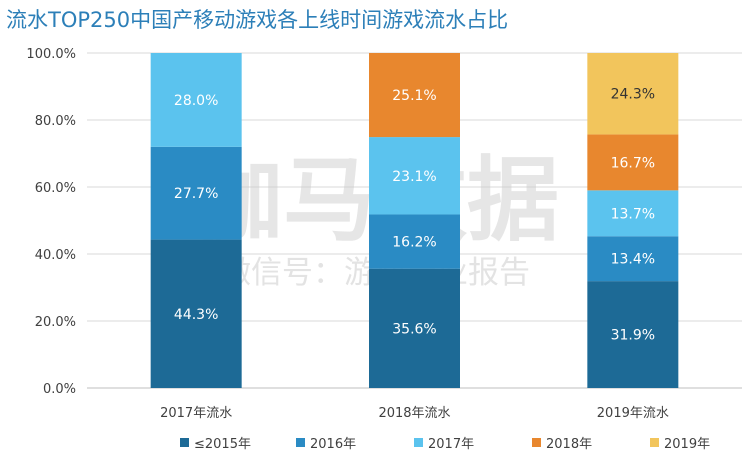  I want to click on data-label: 35.6%, so click(414, 329).